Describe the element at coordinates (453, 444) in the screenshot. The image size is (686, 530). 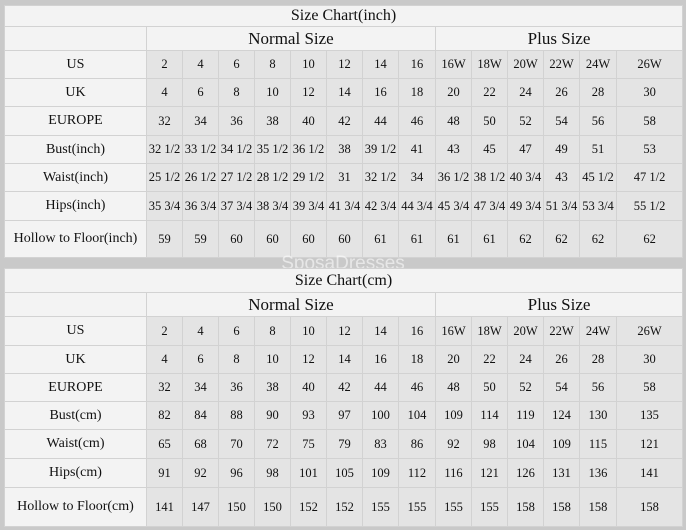
I see `size-value: 92` at that location.